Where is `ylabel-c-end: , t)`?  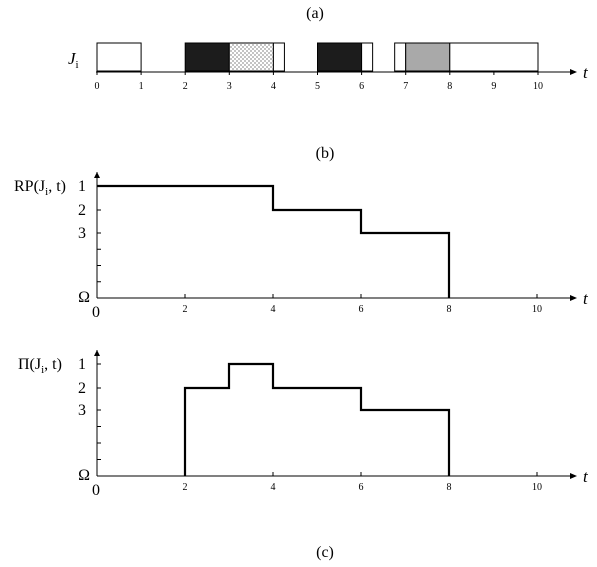 ylabel-c-end: , t) is located at coordinates (53, 364).